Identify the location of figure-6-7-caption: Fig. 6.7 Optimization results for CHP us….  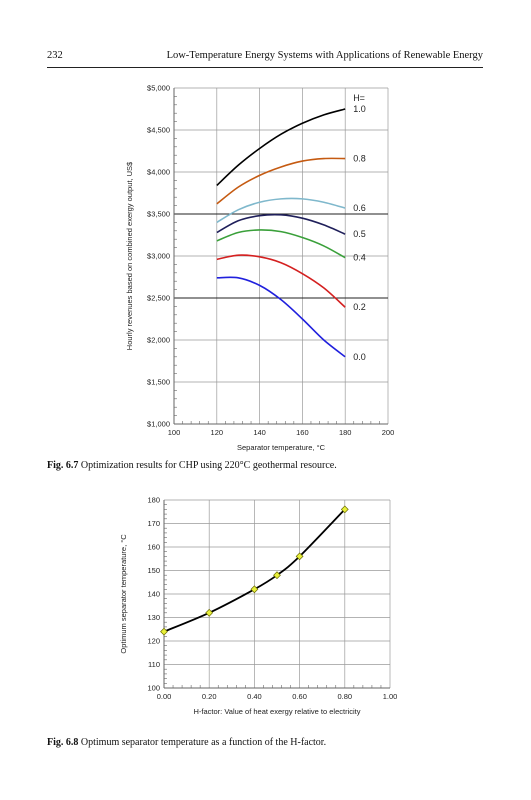
(192, 465).